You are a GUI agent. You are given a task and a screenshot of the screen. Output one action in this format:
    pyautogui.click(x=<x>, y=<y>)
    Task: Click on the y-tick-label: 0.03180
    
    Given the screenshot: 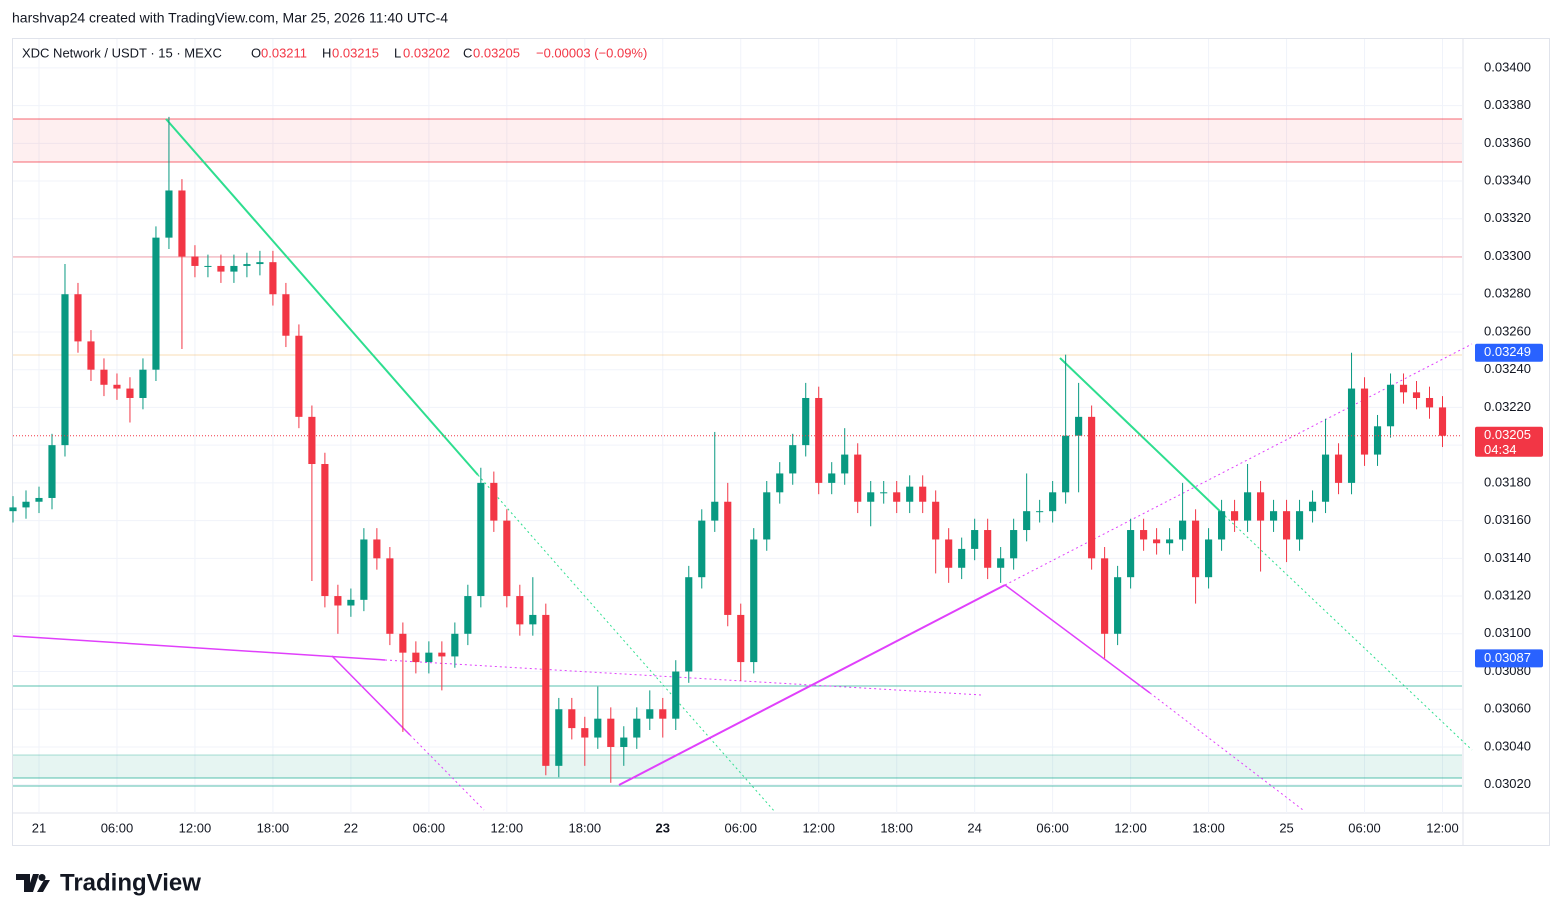 What is the action you would take?
    pyautogui.click(x=1507, y=481)
    